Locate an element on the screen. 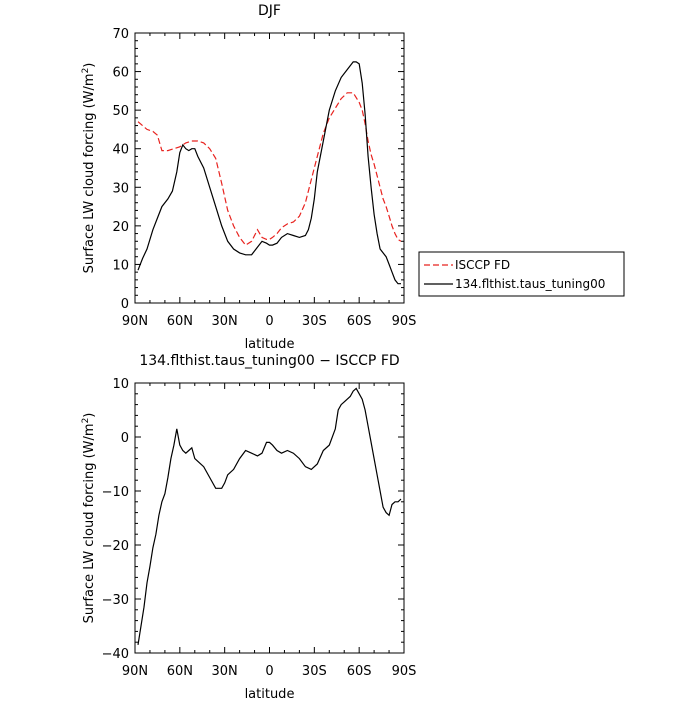  top-panel-title: DJF is located at coordinates (269, 11).